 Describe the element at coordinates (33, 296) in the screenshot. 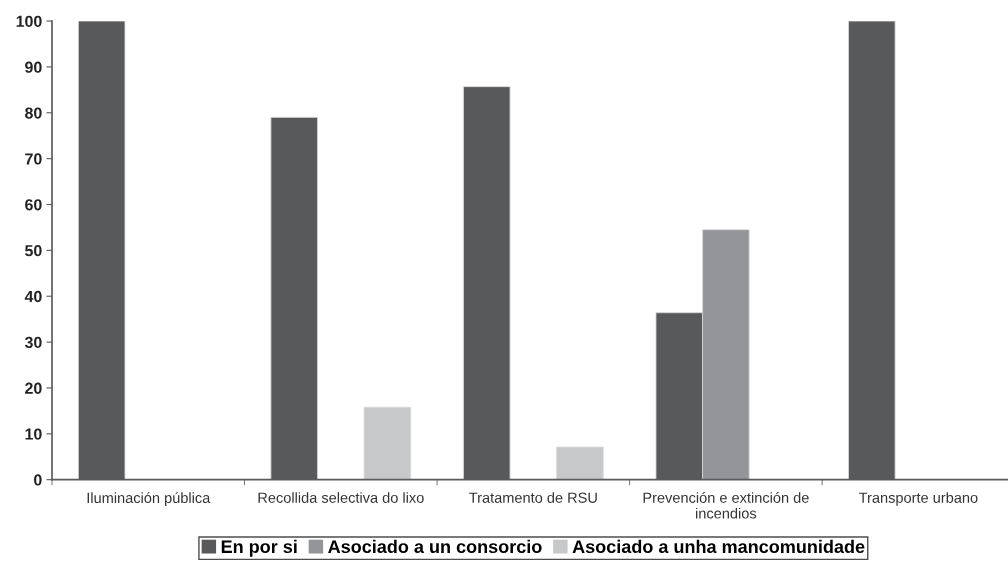

I see `y-tick-label: 40` at that location.